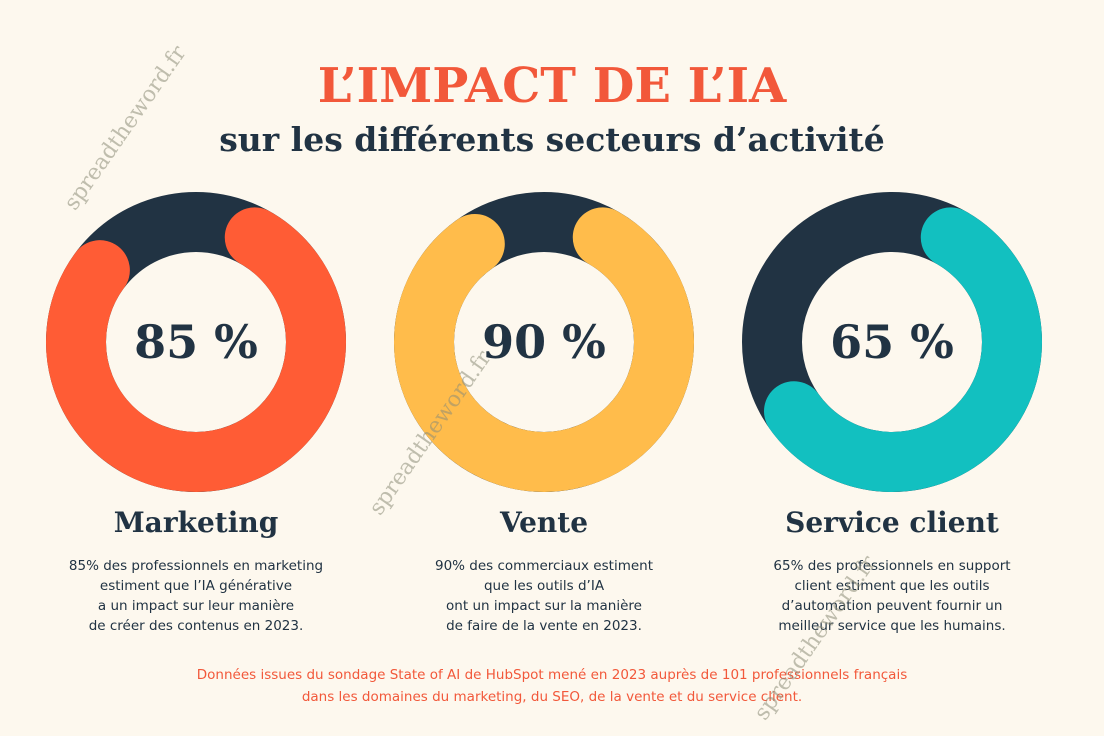  I want to click on description-line: ont un impact sur la manière, so click(544, 606).